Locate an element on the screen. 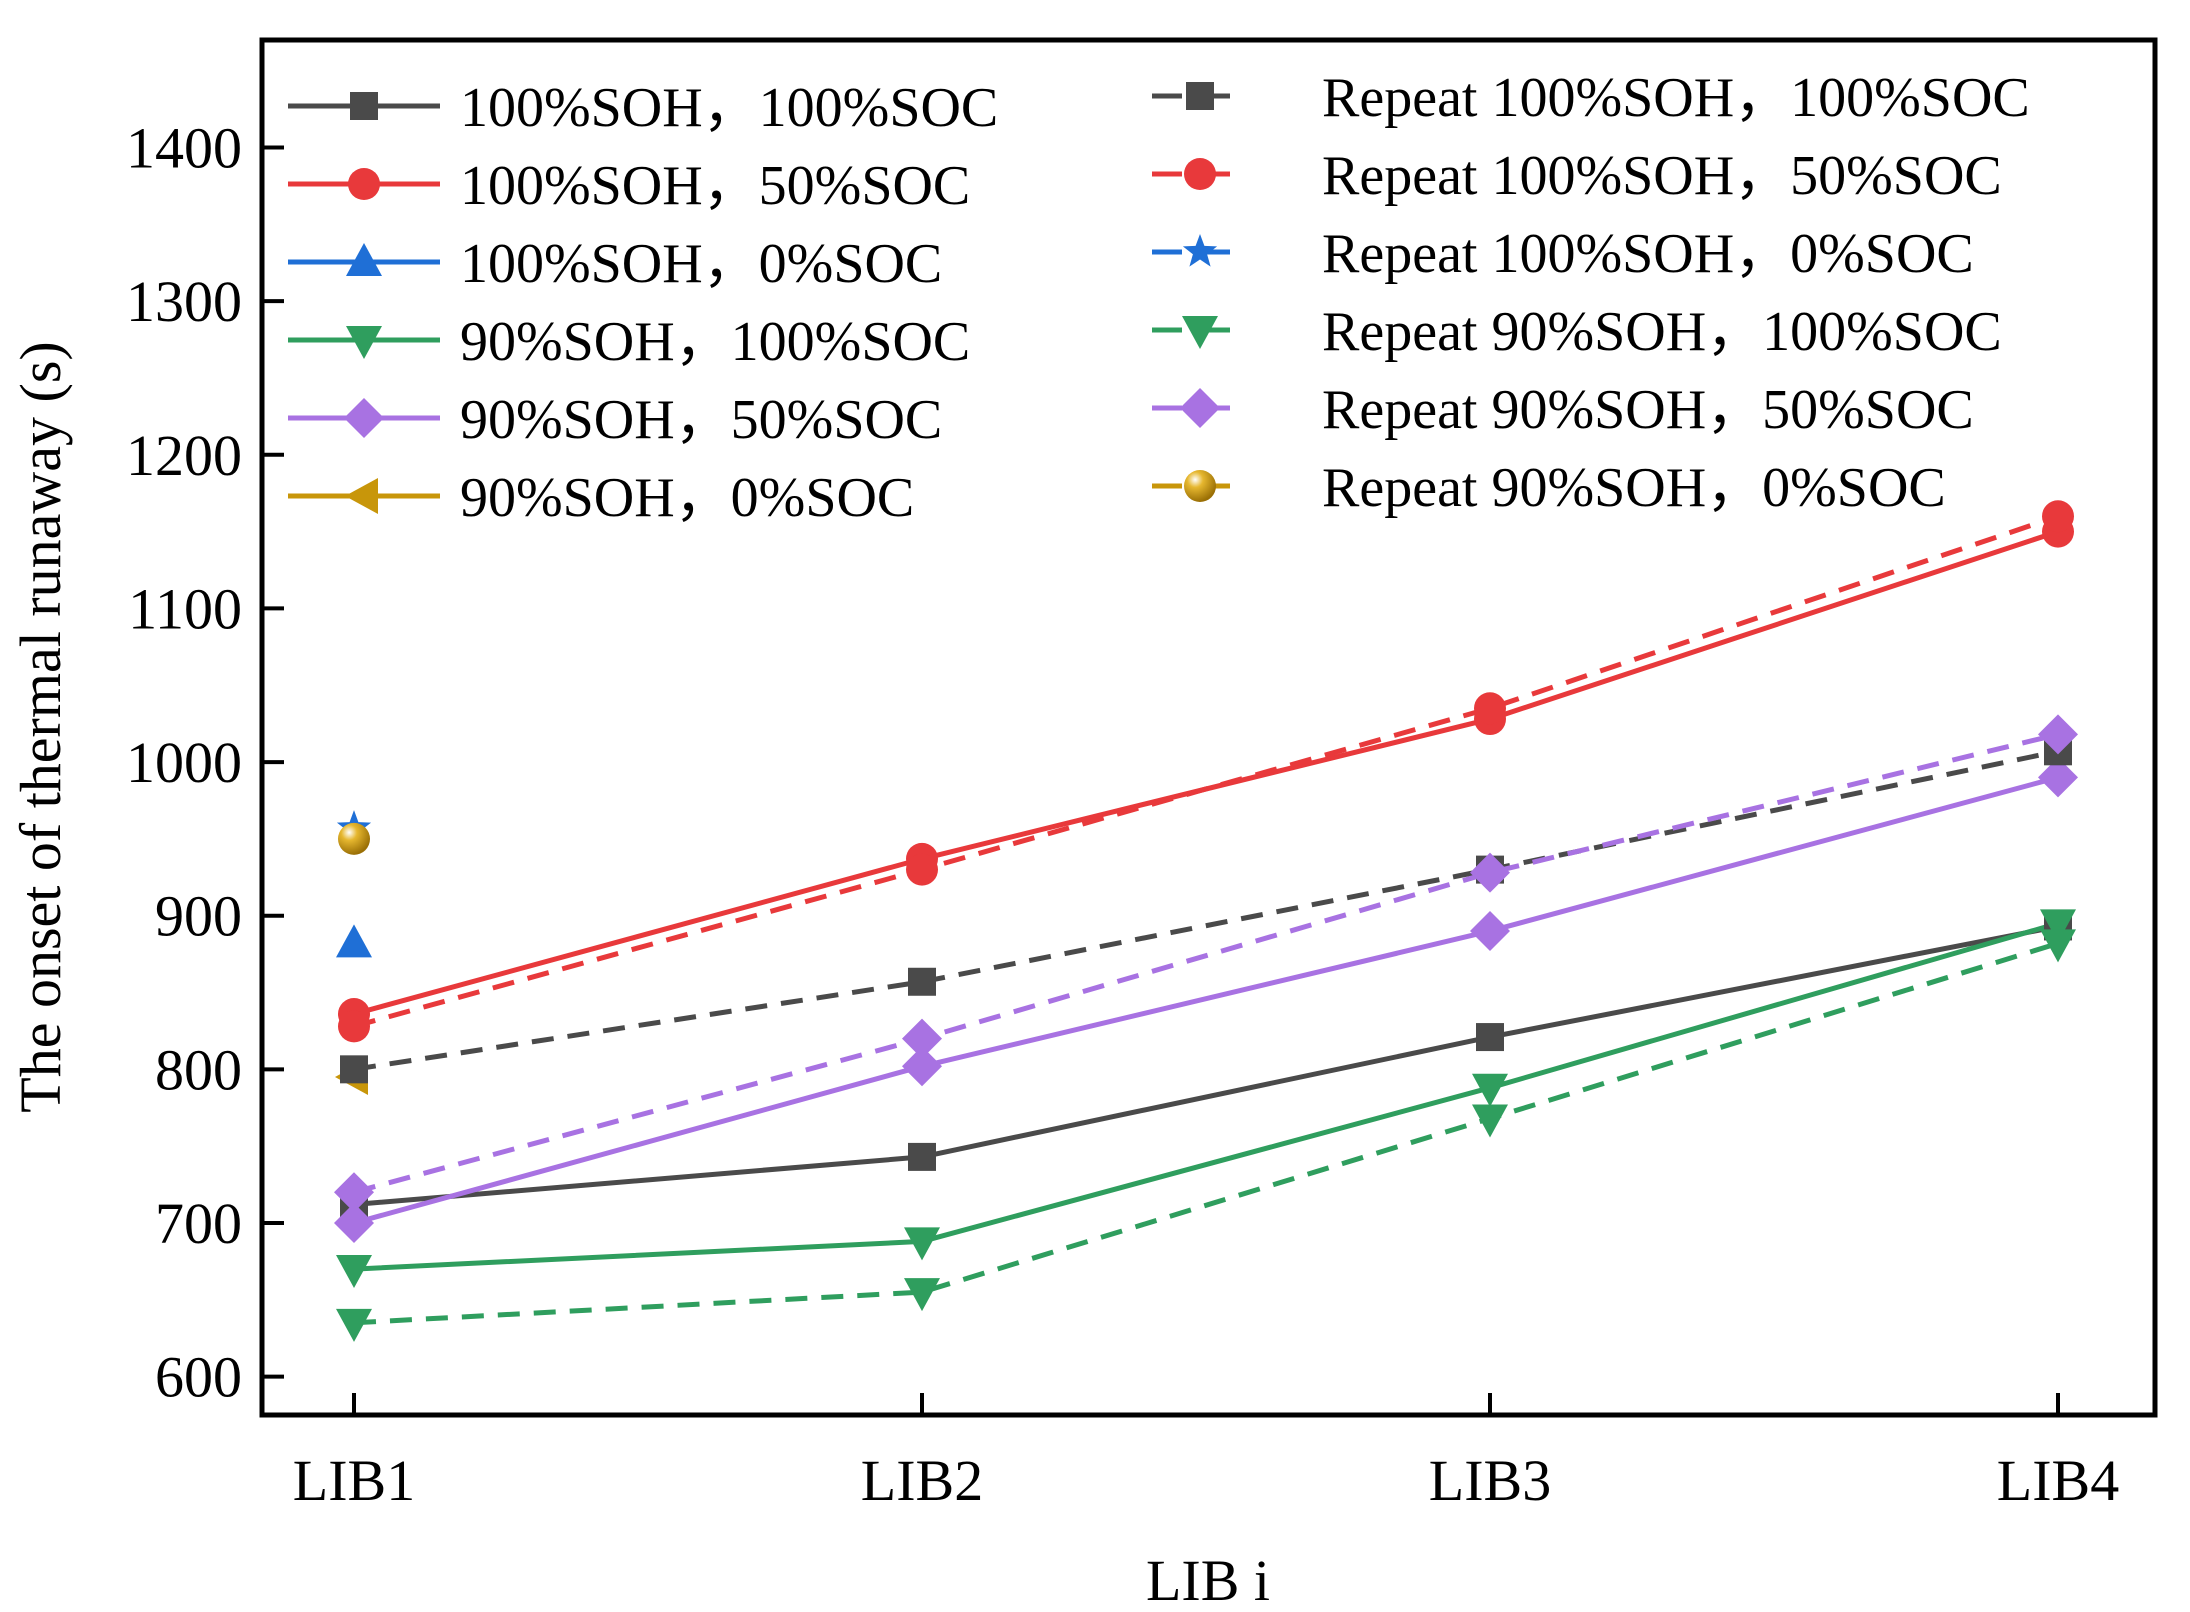 Image resolution: width=2190 pixels, height=1612 pixels. y-tick-label-800: 800 is located at coordinates (198, 1069).